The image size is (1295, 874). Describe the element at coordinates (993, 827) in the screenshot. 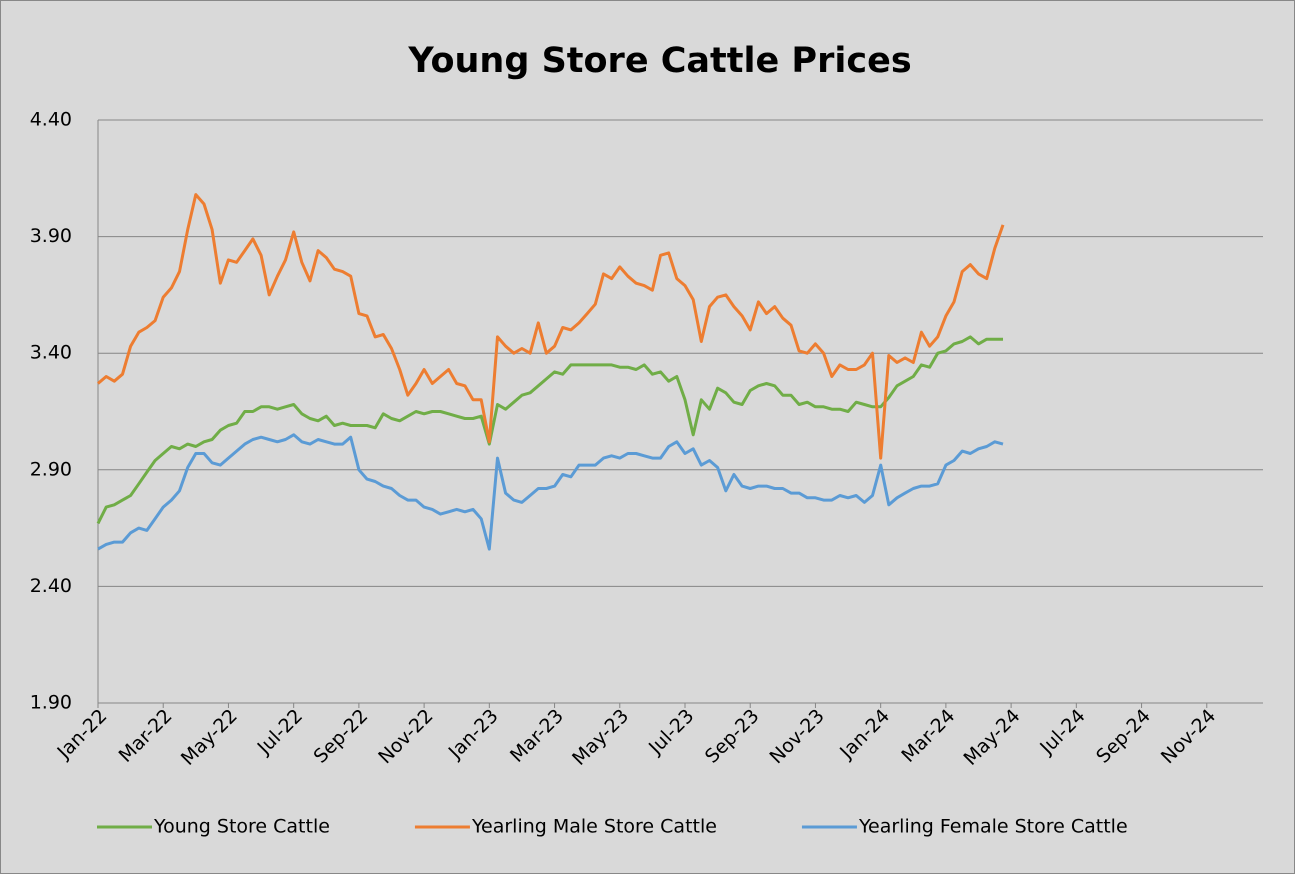

I see `legend-label: Yearling Female Store Cattle` at that location.